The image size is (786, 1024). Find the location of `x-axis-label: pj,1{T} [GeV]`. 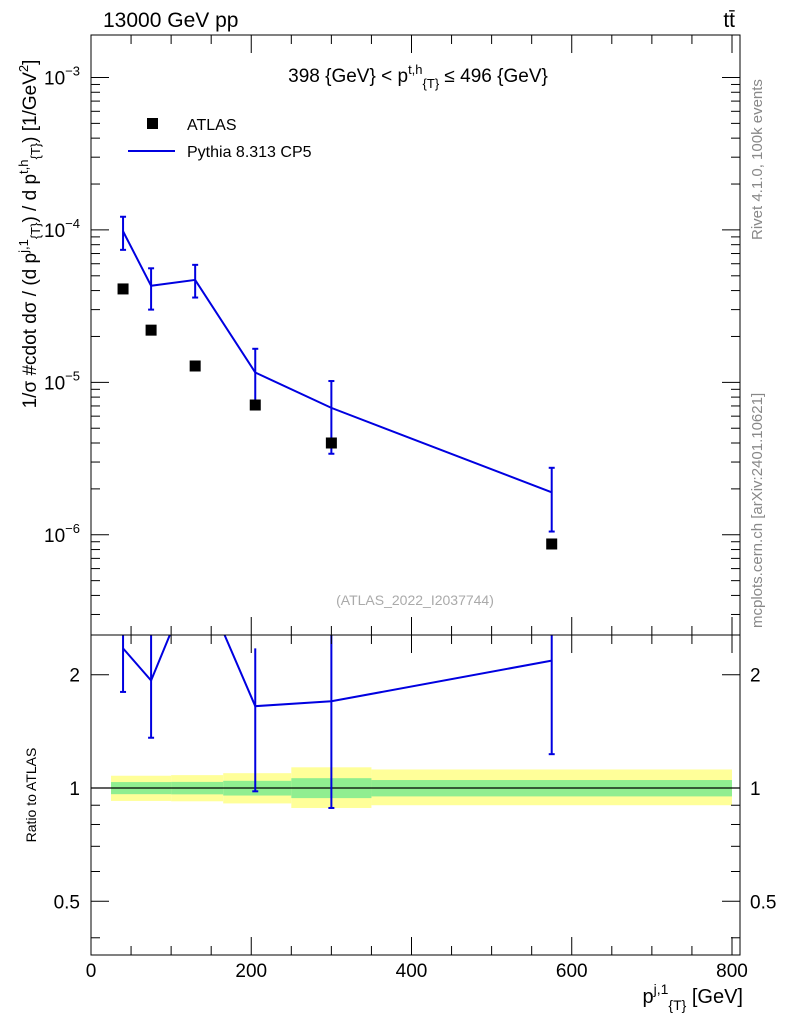

x-axis-label: pj,1{T} [GeV] is located at coordinates (692, 997).